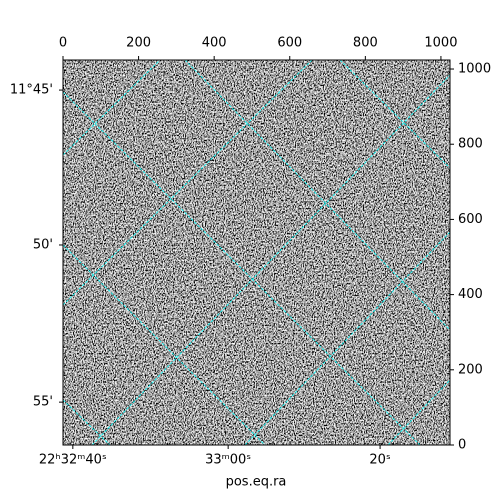 The image size is (500, 500). Describe the element at coordinates (462, 445) in the screenshot. I see `y-tick-label: 0` at that location.